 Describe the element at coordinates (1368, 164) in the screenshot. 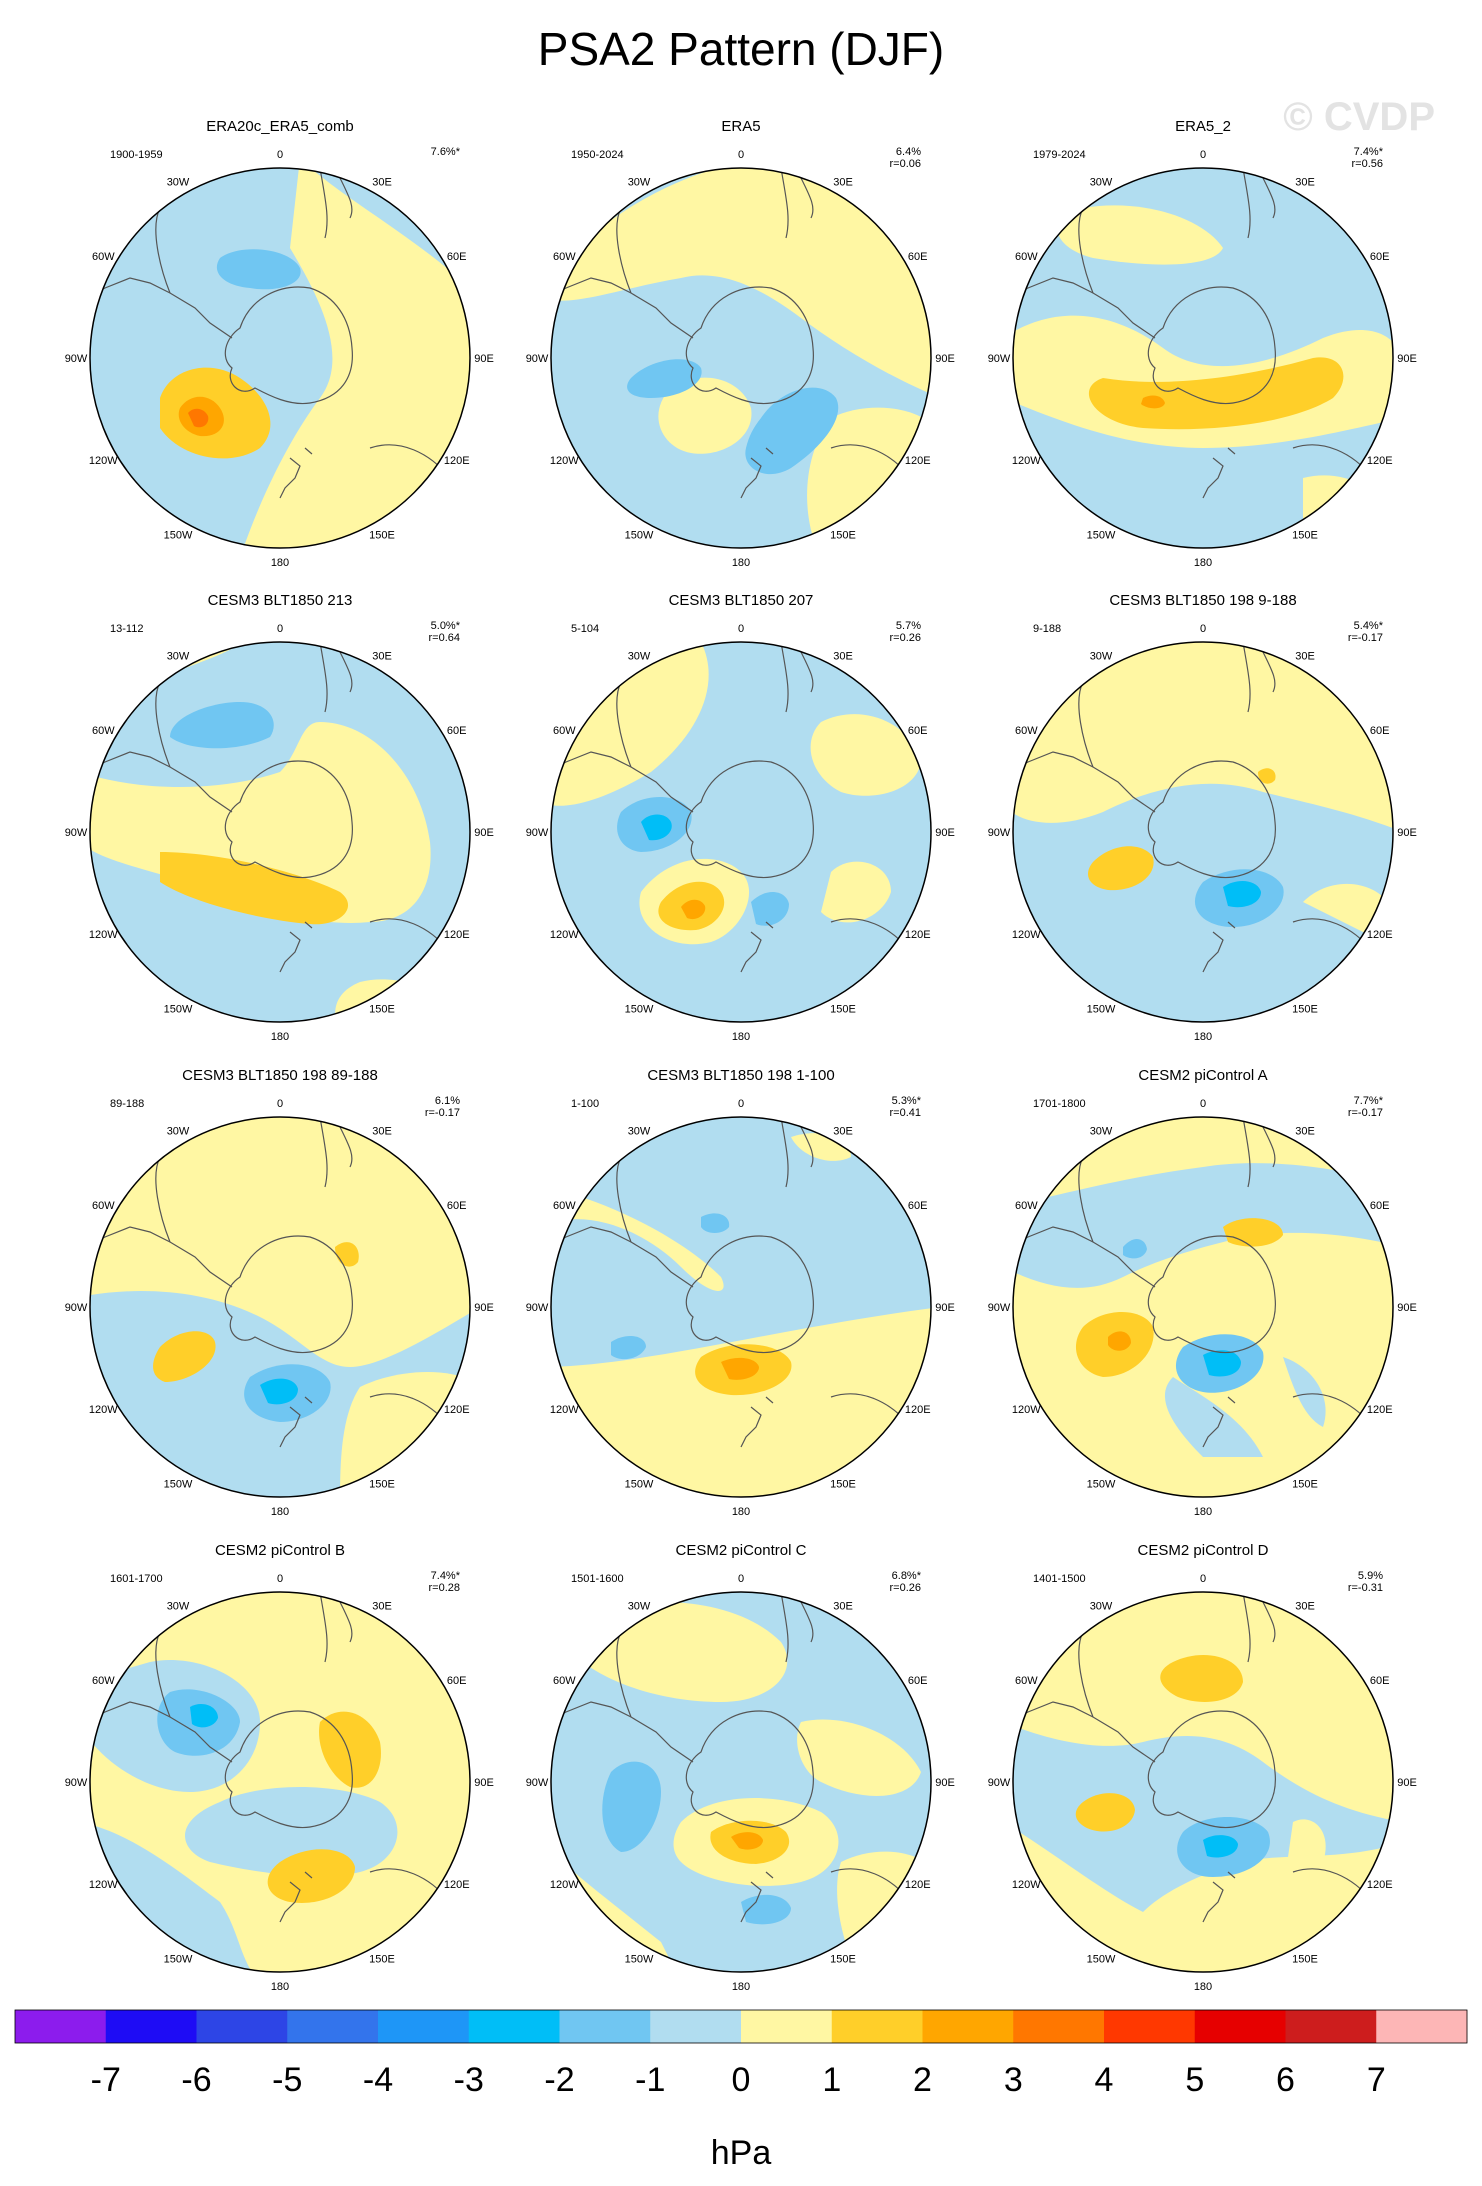

I see `panel-correlation: r=0.56` at that location.